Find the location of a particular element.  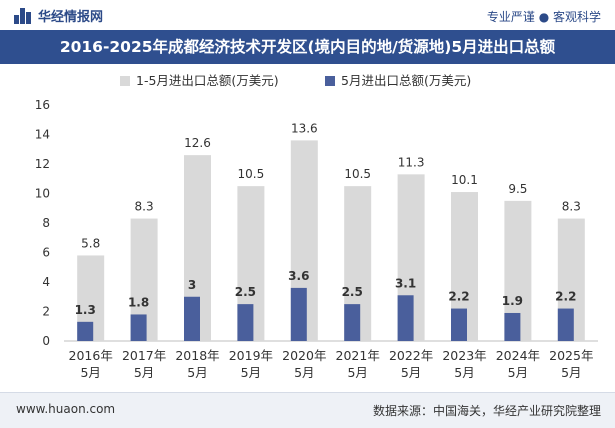

data-label-jan-may: 13.6 is located at coordinates (304, 128).